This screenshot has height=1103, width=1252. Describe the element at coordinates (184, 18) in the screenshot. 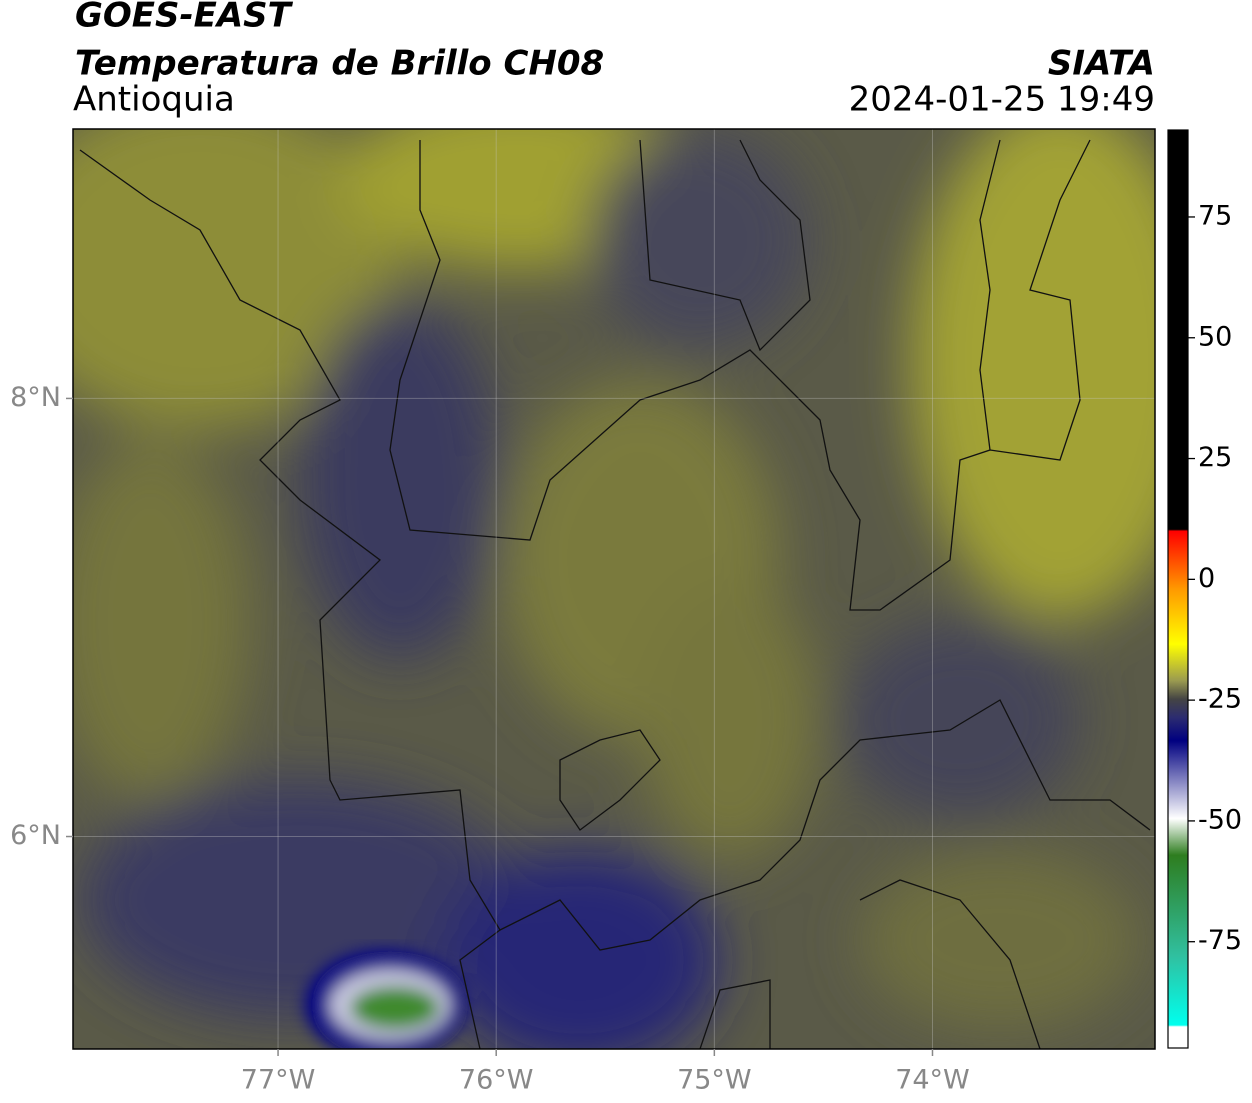

I see `title: GOES-EAST` at that location.